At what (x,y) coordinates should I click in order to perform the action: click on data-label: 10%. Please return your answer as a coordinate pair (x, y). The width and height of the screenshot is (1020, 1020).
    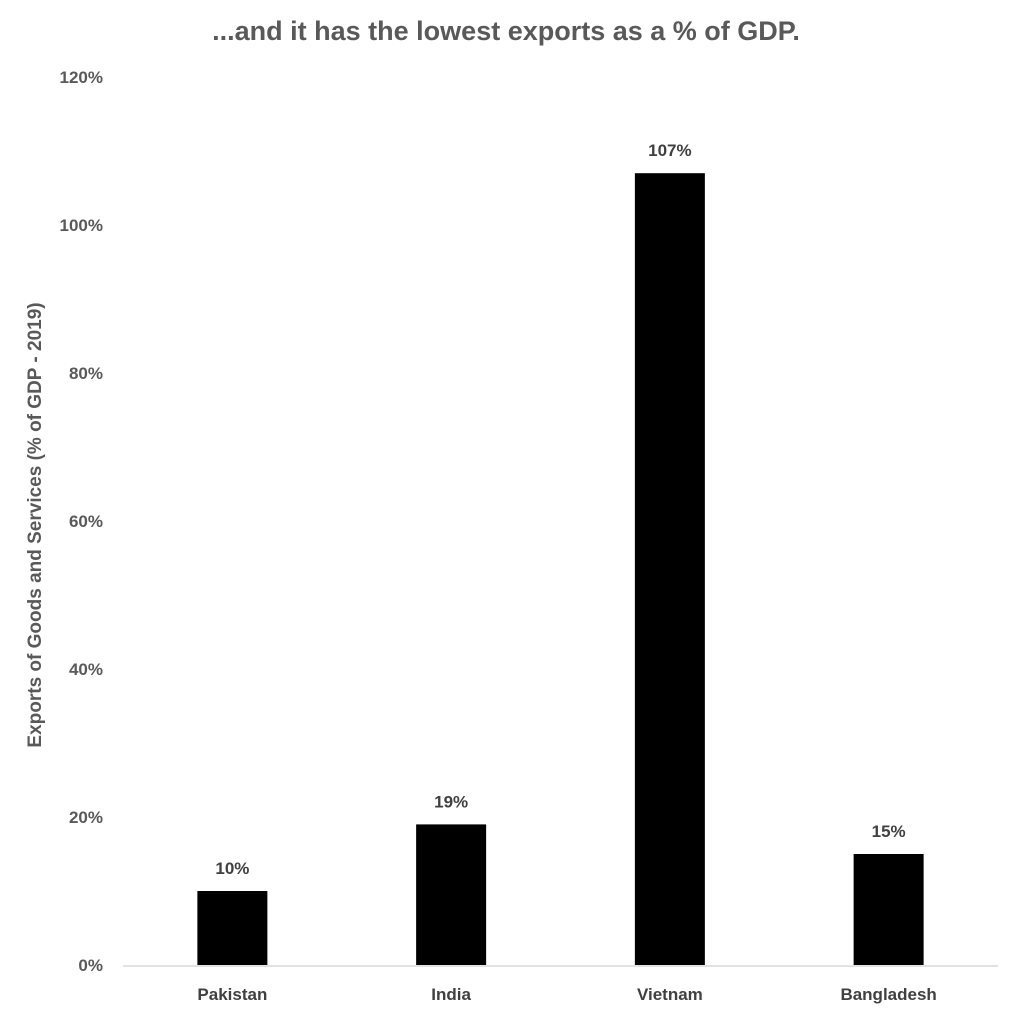
    Looking at the image, I should click on (232, 868).